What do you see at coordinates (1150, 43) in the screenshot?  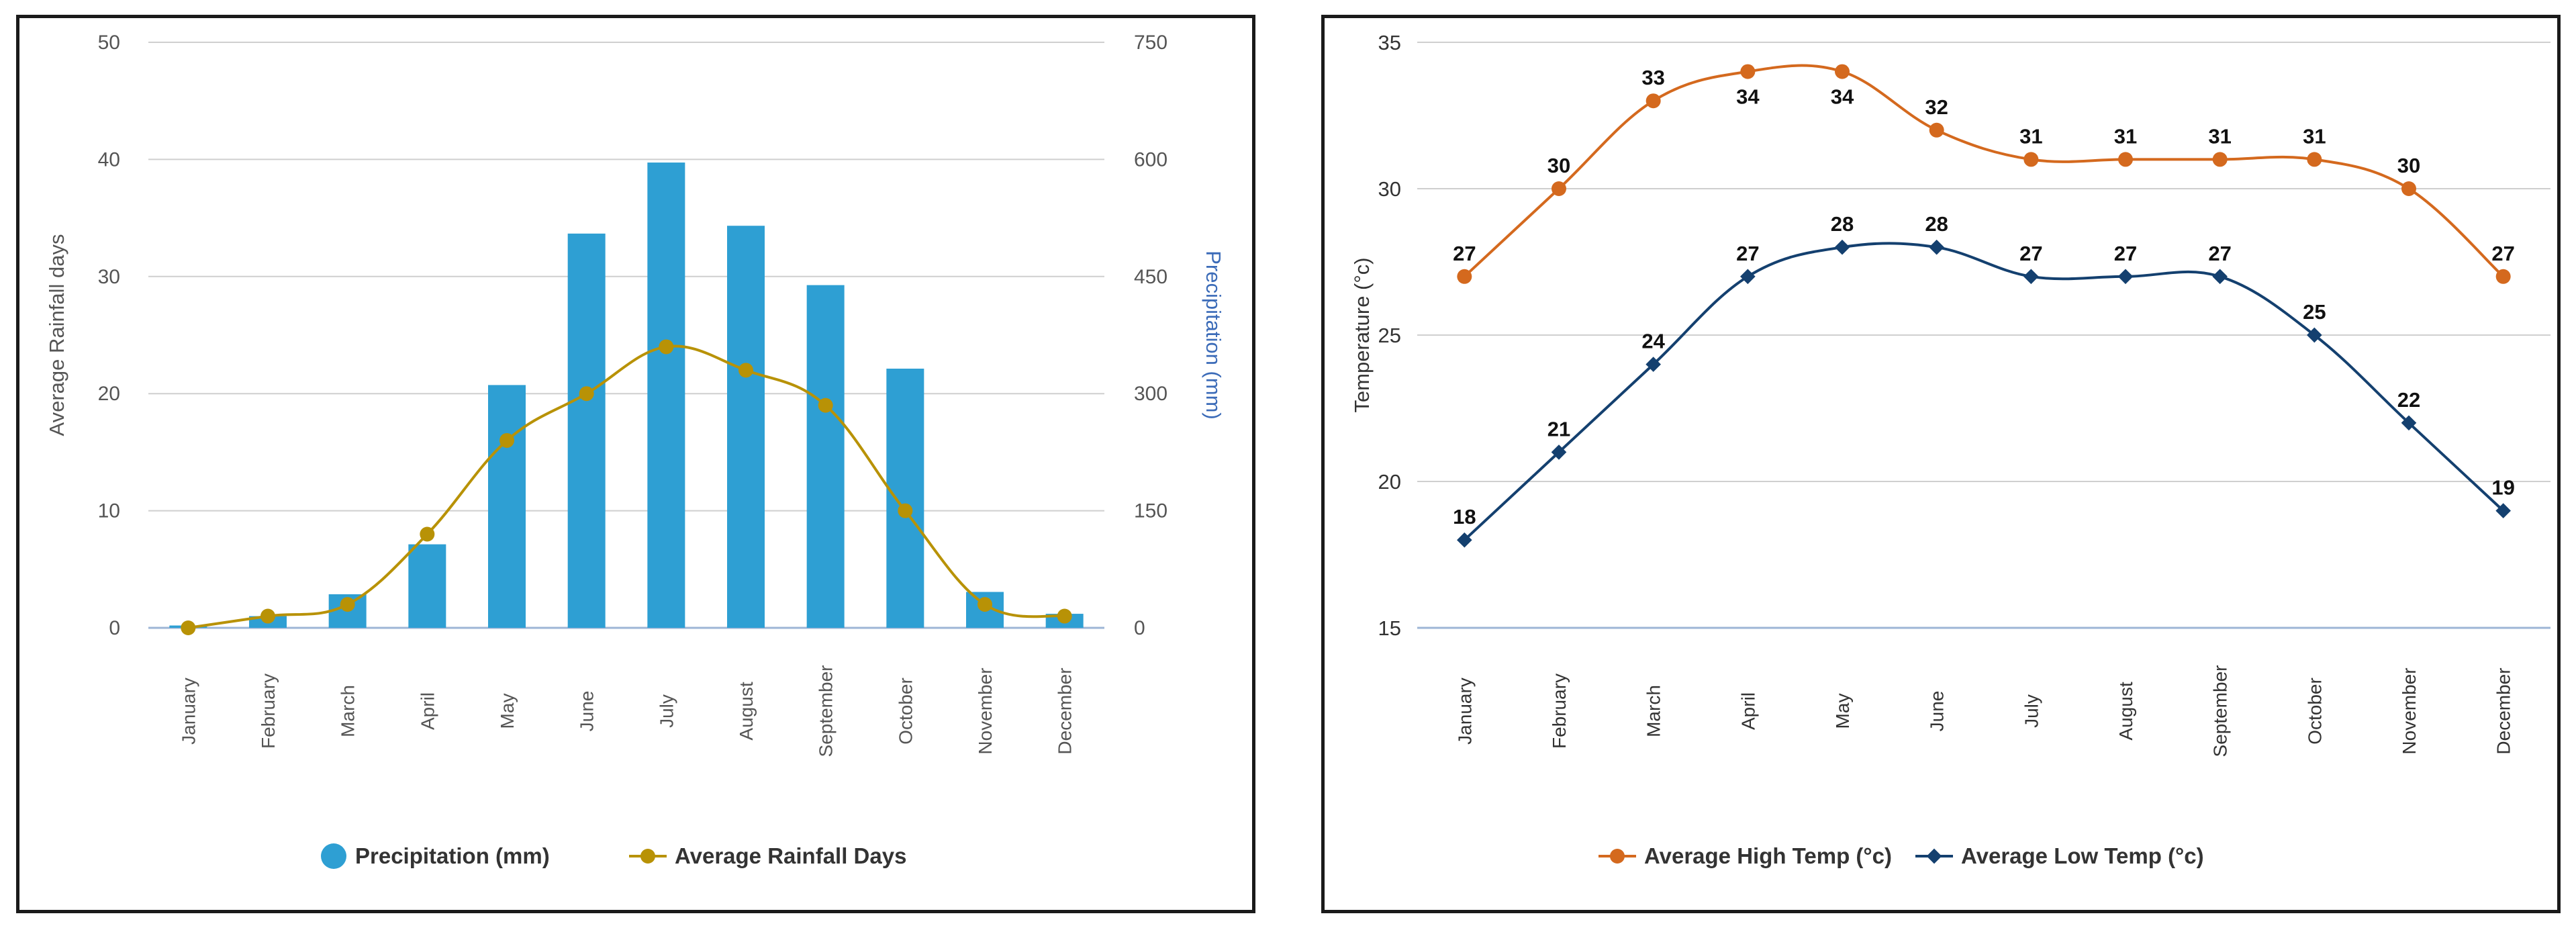 I see `right-tick-label: 750` at bounding box center [1150, 43].